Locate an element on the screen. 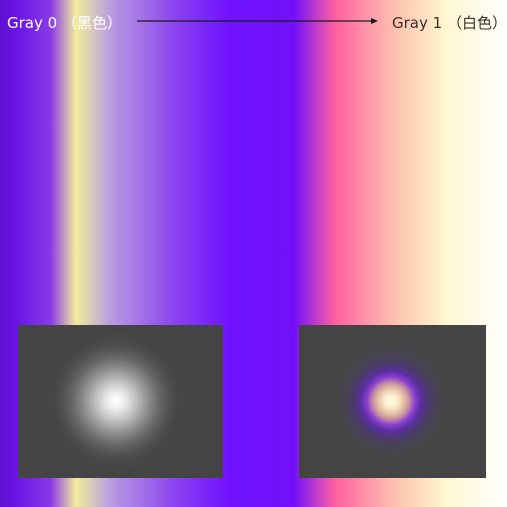 The image size is (507, 507). grayscale-glow-panel is located at coordinates (120, 401).